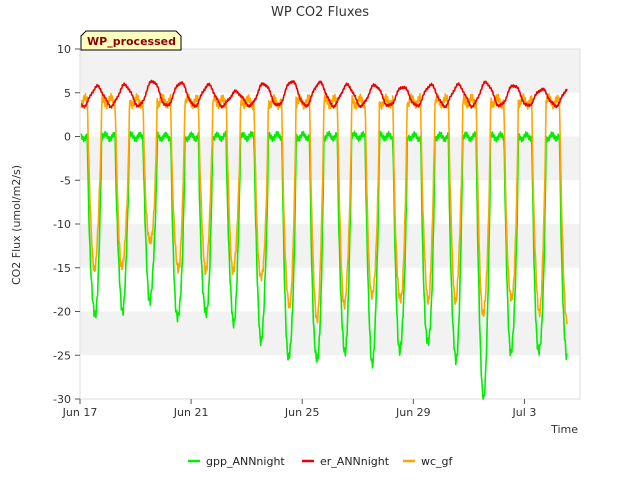 Image resolution: width=640 pixels, height=480 pixels. I want to click on badge-label: WP_processed, so click(131, 41).